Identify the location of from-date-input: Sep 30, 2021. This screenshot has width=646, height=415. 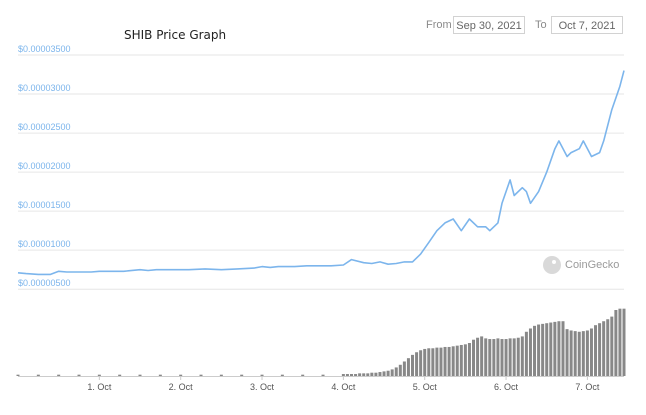
(489, 25).